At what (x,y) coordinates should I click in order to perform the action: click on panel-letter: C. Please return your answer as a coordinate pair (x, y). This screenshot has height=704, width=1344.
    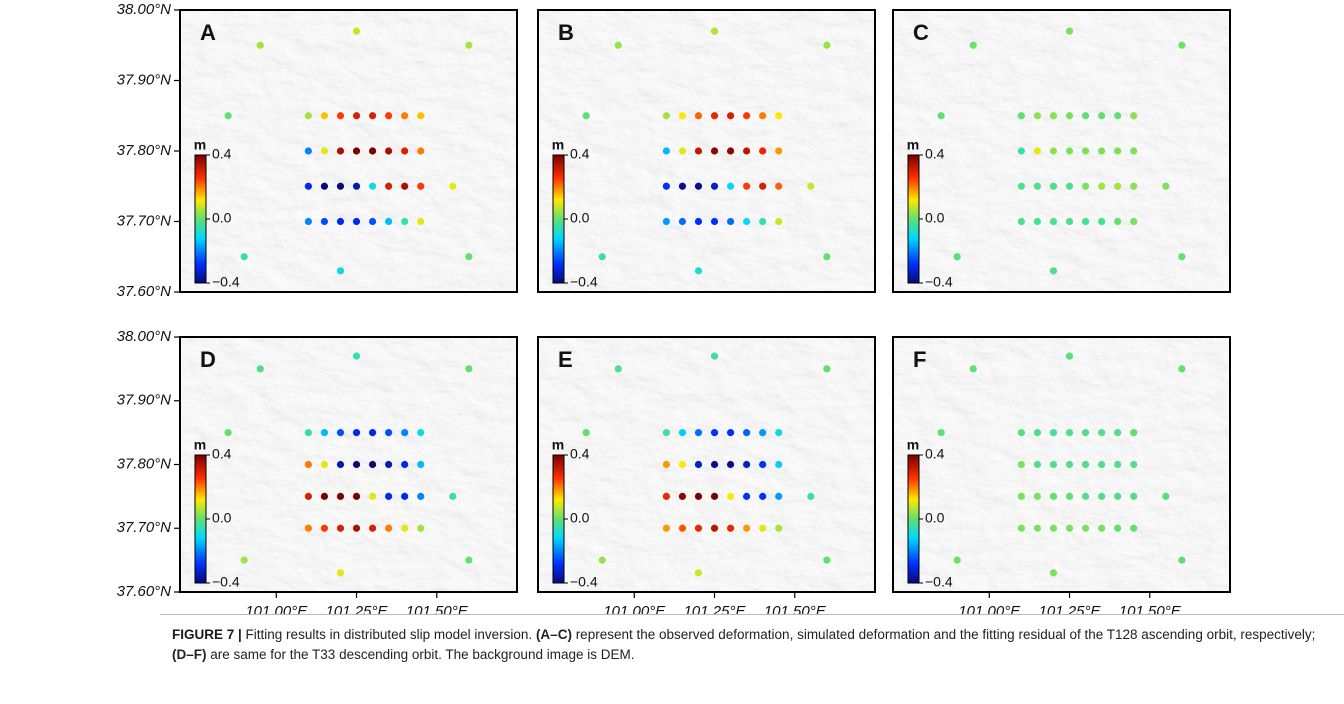
    Looking at the image, I should click on (921, 32).